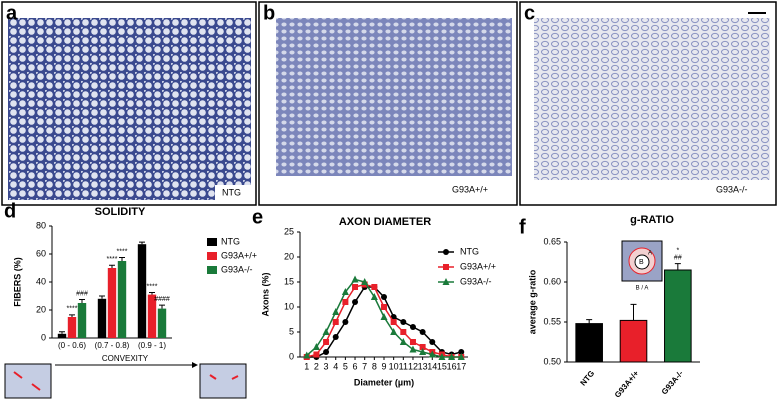 The width and height of the screenshot is (778, 401). I want to click on x-tick-label: (0 - 0.6), so click(72, 345).